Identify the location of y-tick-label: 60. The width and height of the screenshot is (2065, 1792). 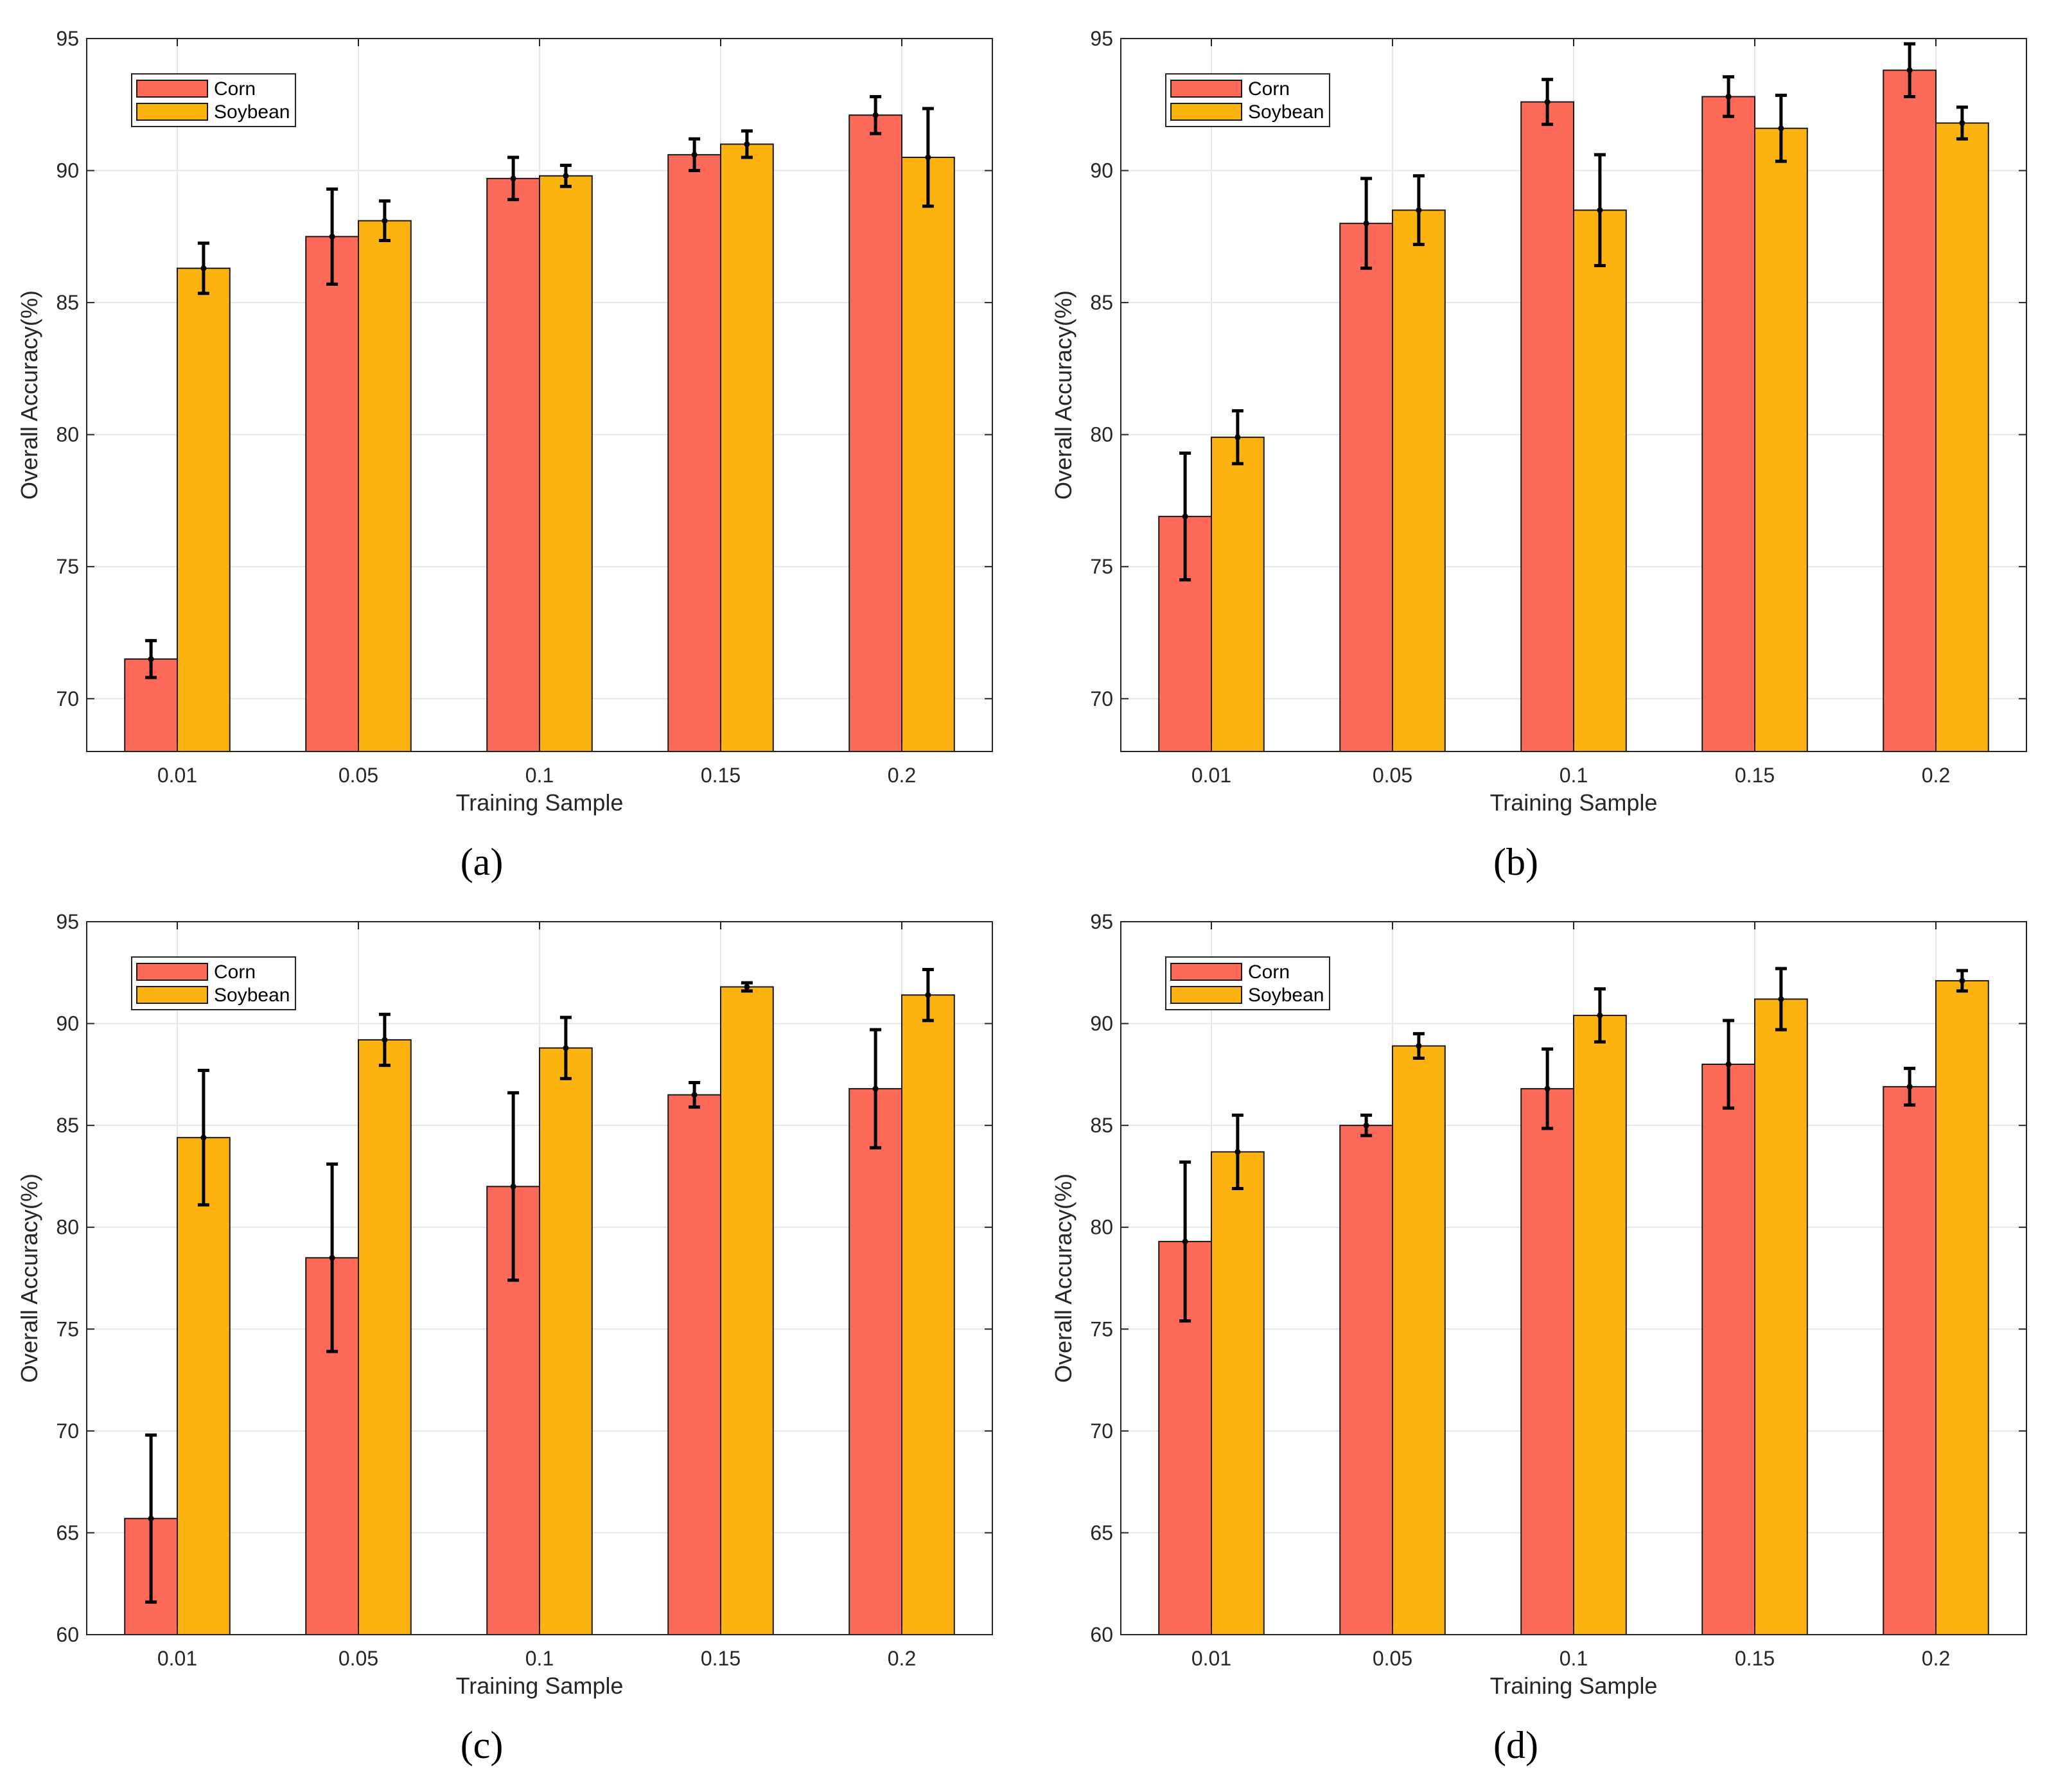
(1101, 1634).